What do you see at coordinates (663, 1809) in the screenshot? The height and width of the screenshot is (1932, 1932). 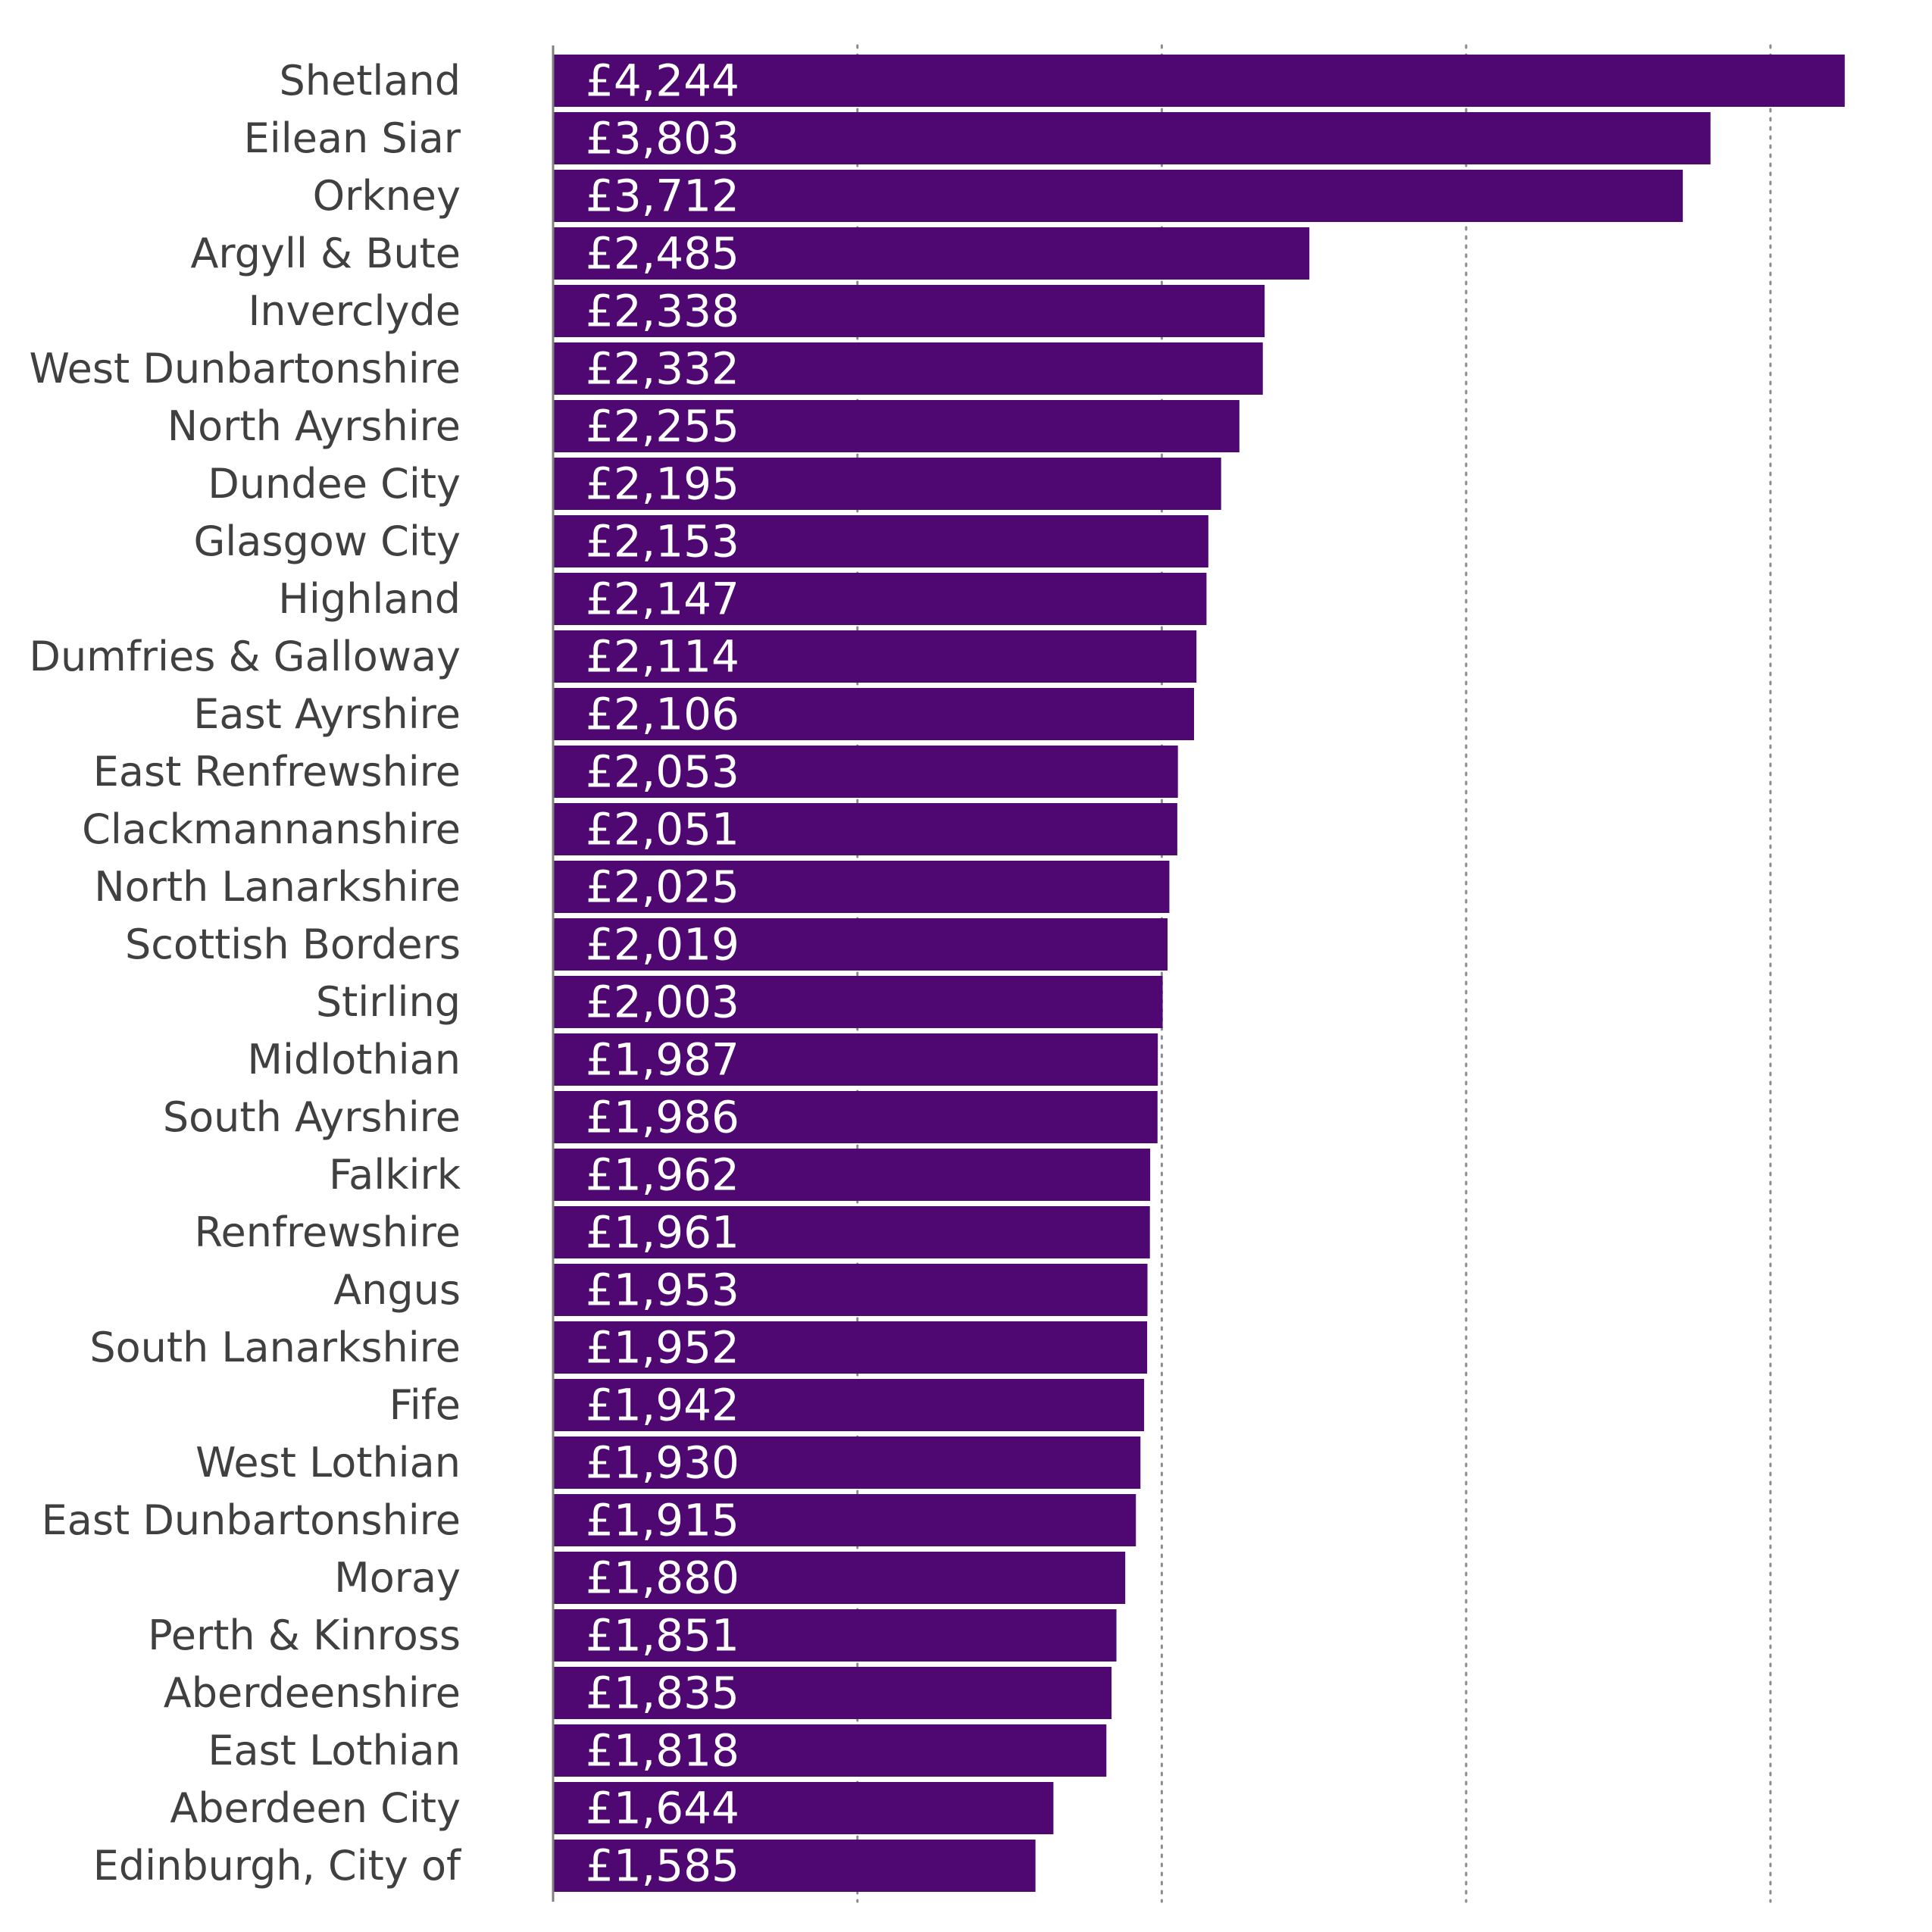 I see `data-label: £1,644` at bounding box center [663, 1809].